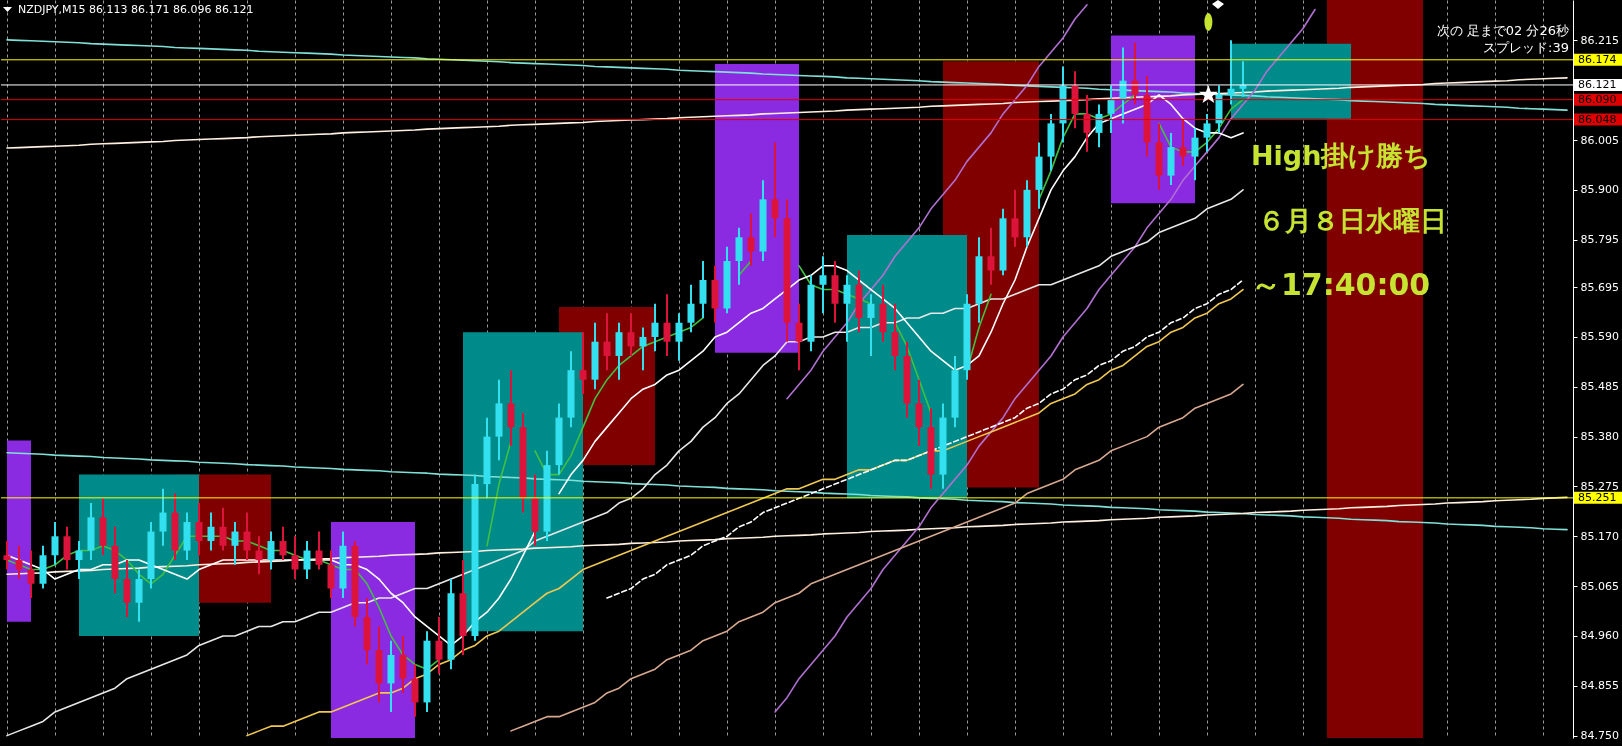 The height and width of the screenshot is (746, 1622). Describe the element at coordinates (1599, 387) in the screenshot. I see `y-tick-label: 85.485` at that location.